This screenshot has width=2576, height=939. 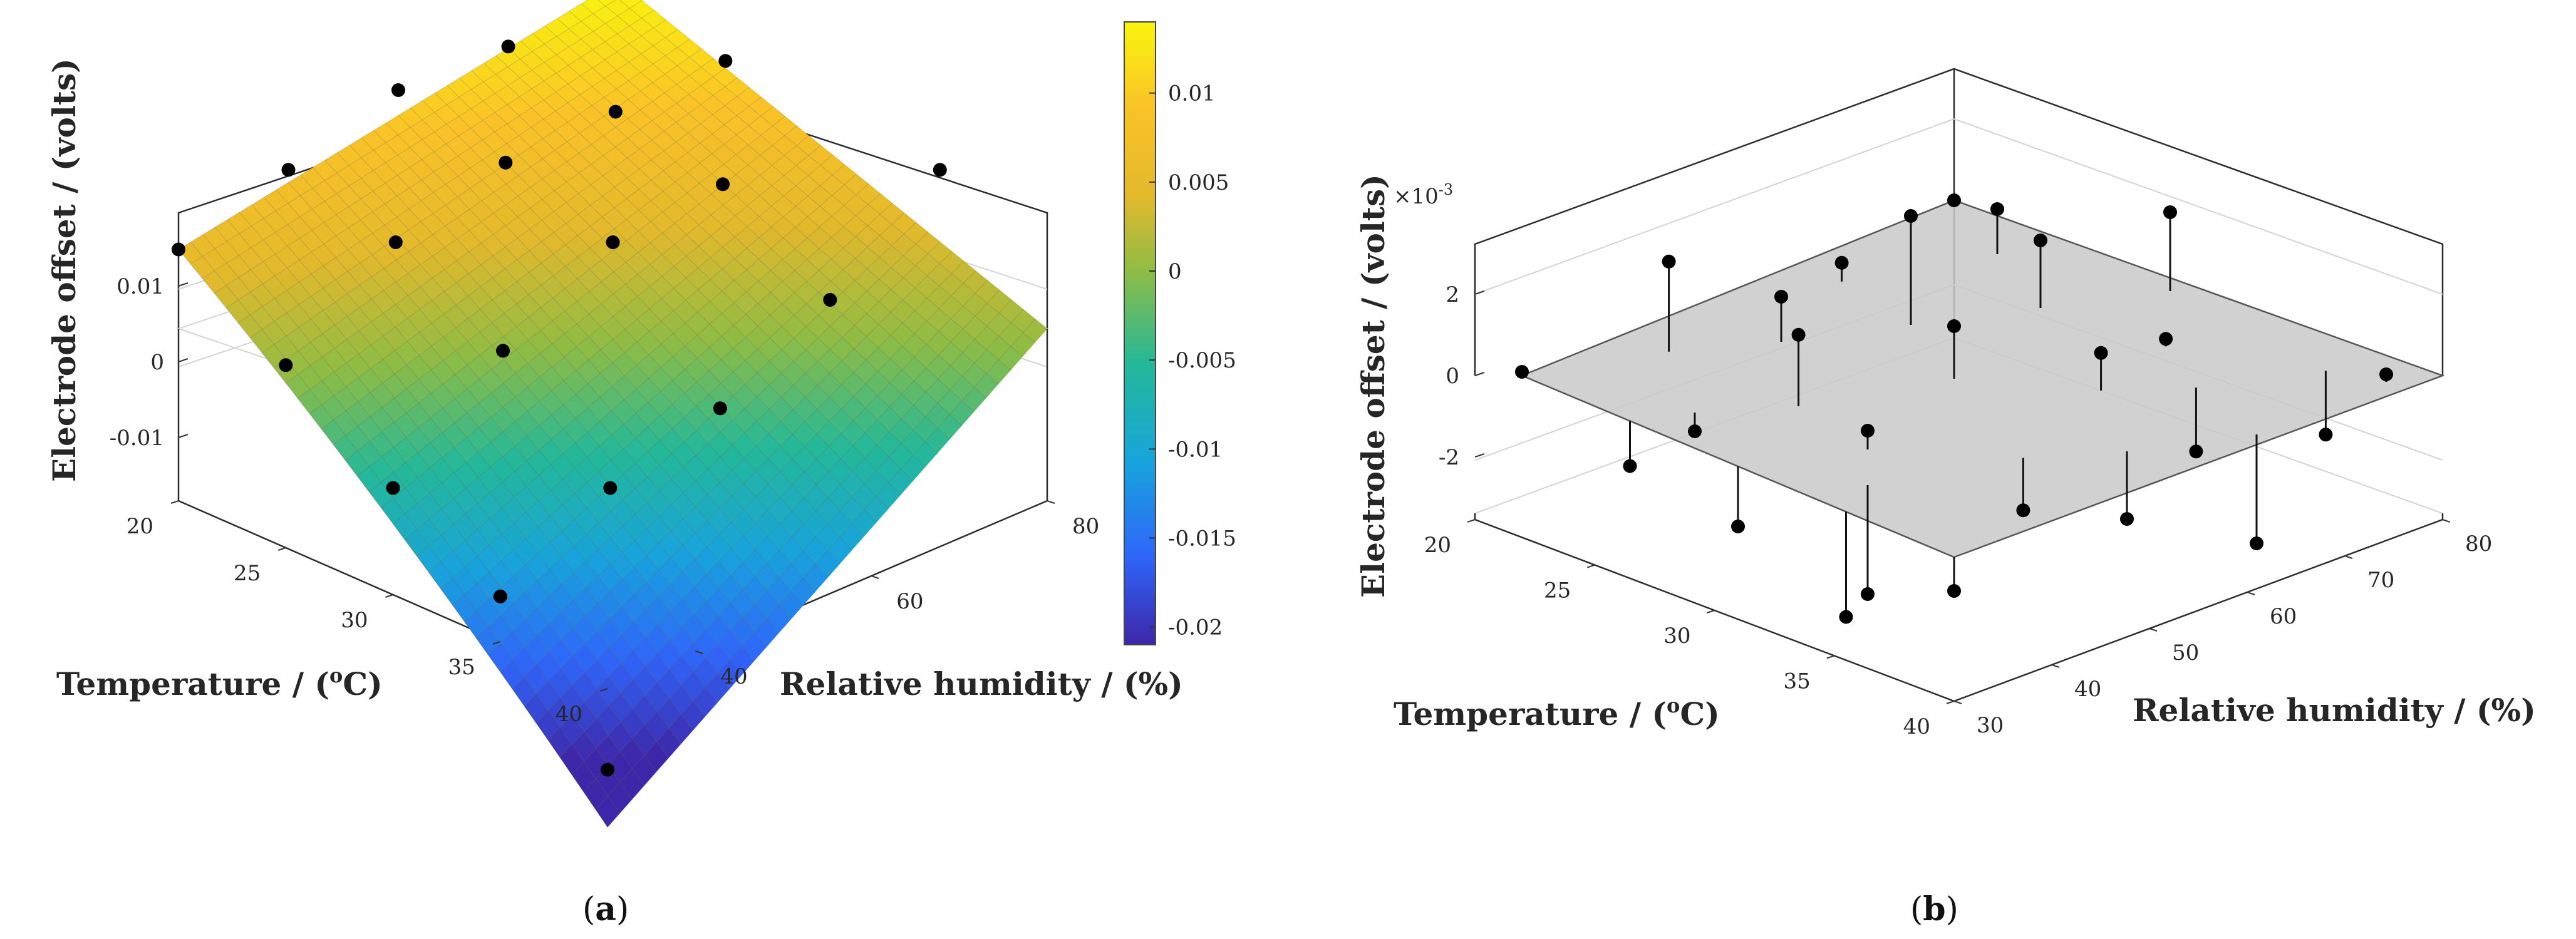 What do you see at coordinates (140, 287) in the screenshot?
I see `z-tick-label: 0.01` at bounding box center [140, 287].